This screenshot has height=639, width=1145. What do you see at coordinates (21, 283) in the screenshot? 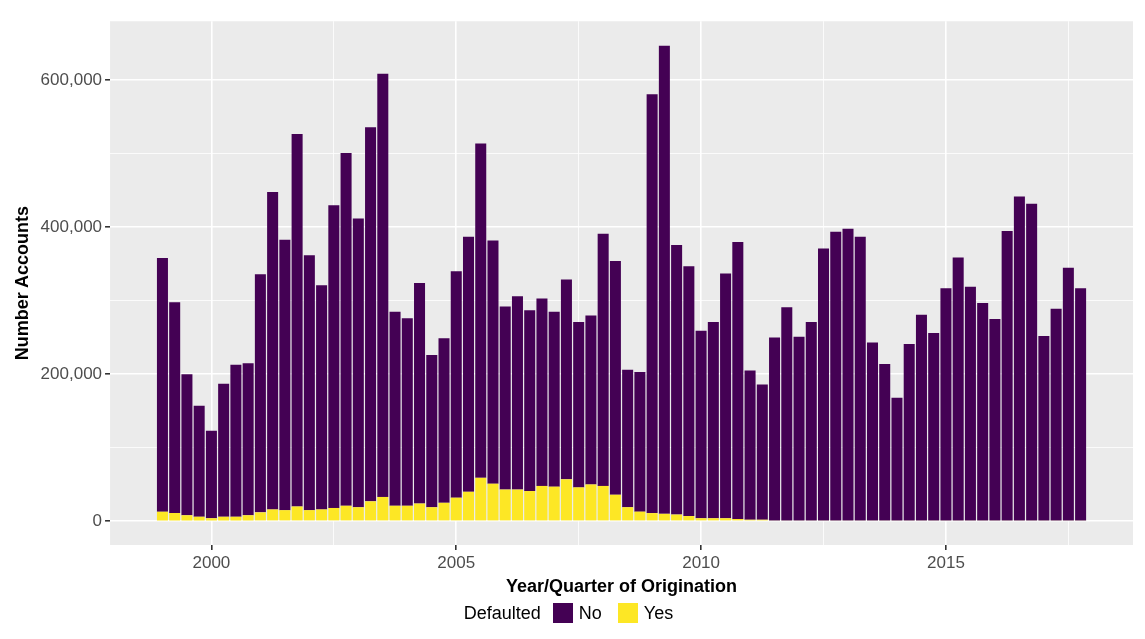
I see `y-axis-title: Number Accounts` at bounding box center [21, 283].